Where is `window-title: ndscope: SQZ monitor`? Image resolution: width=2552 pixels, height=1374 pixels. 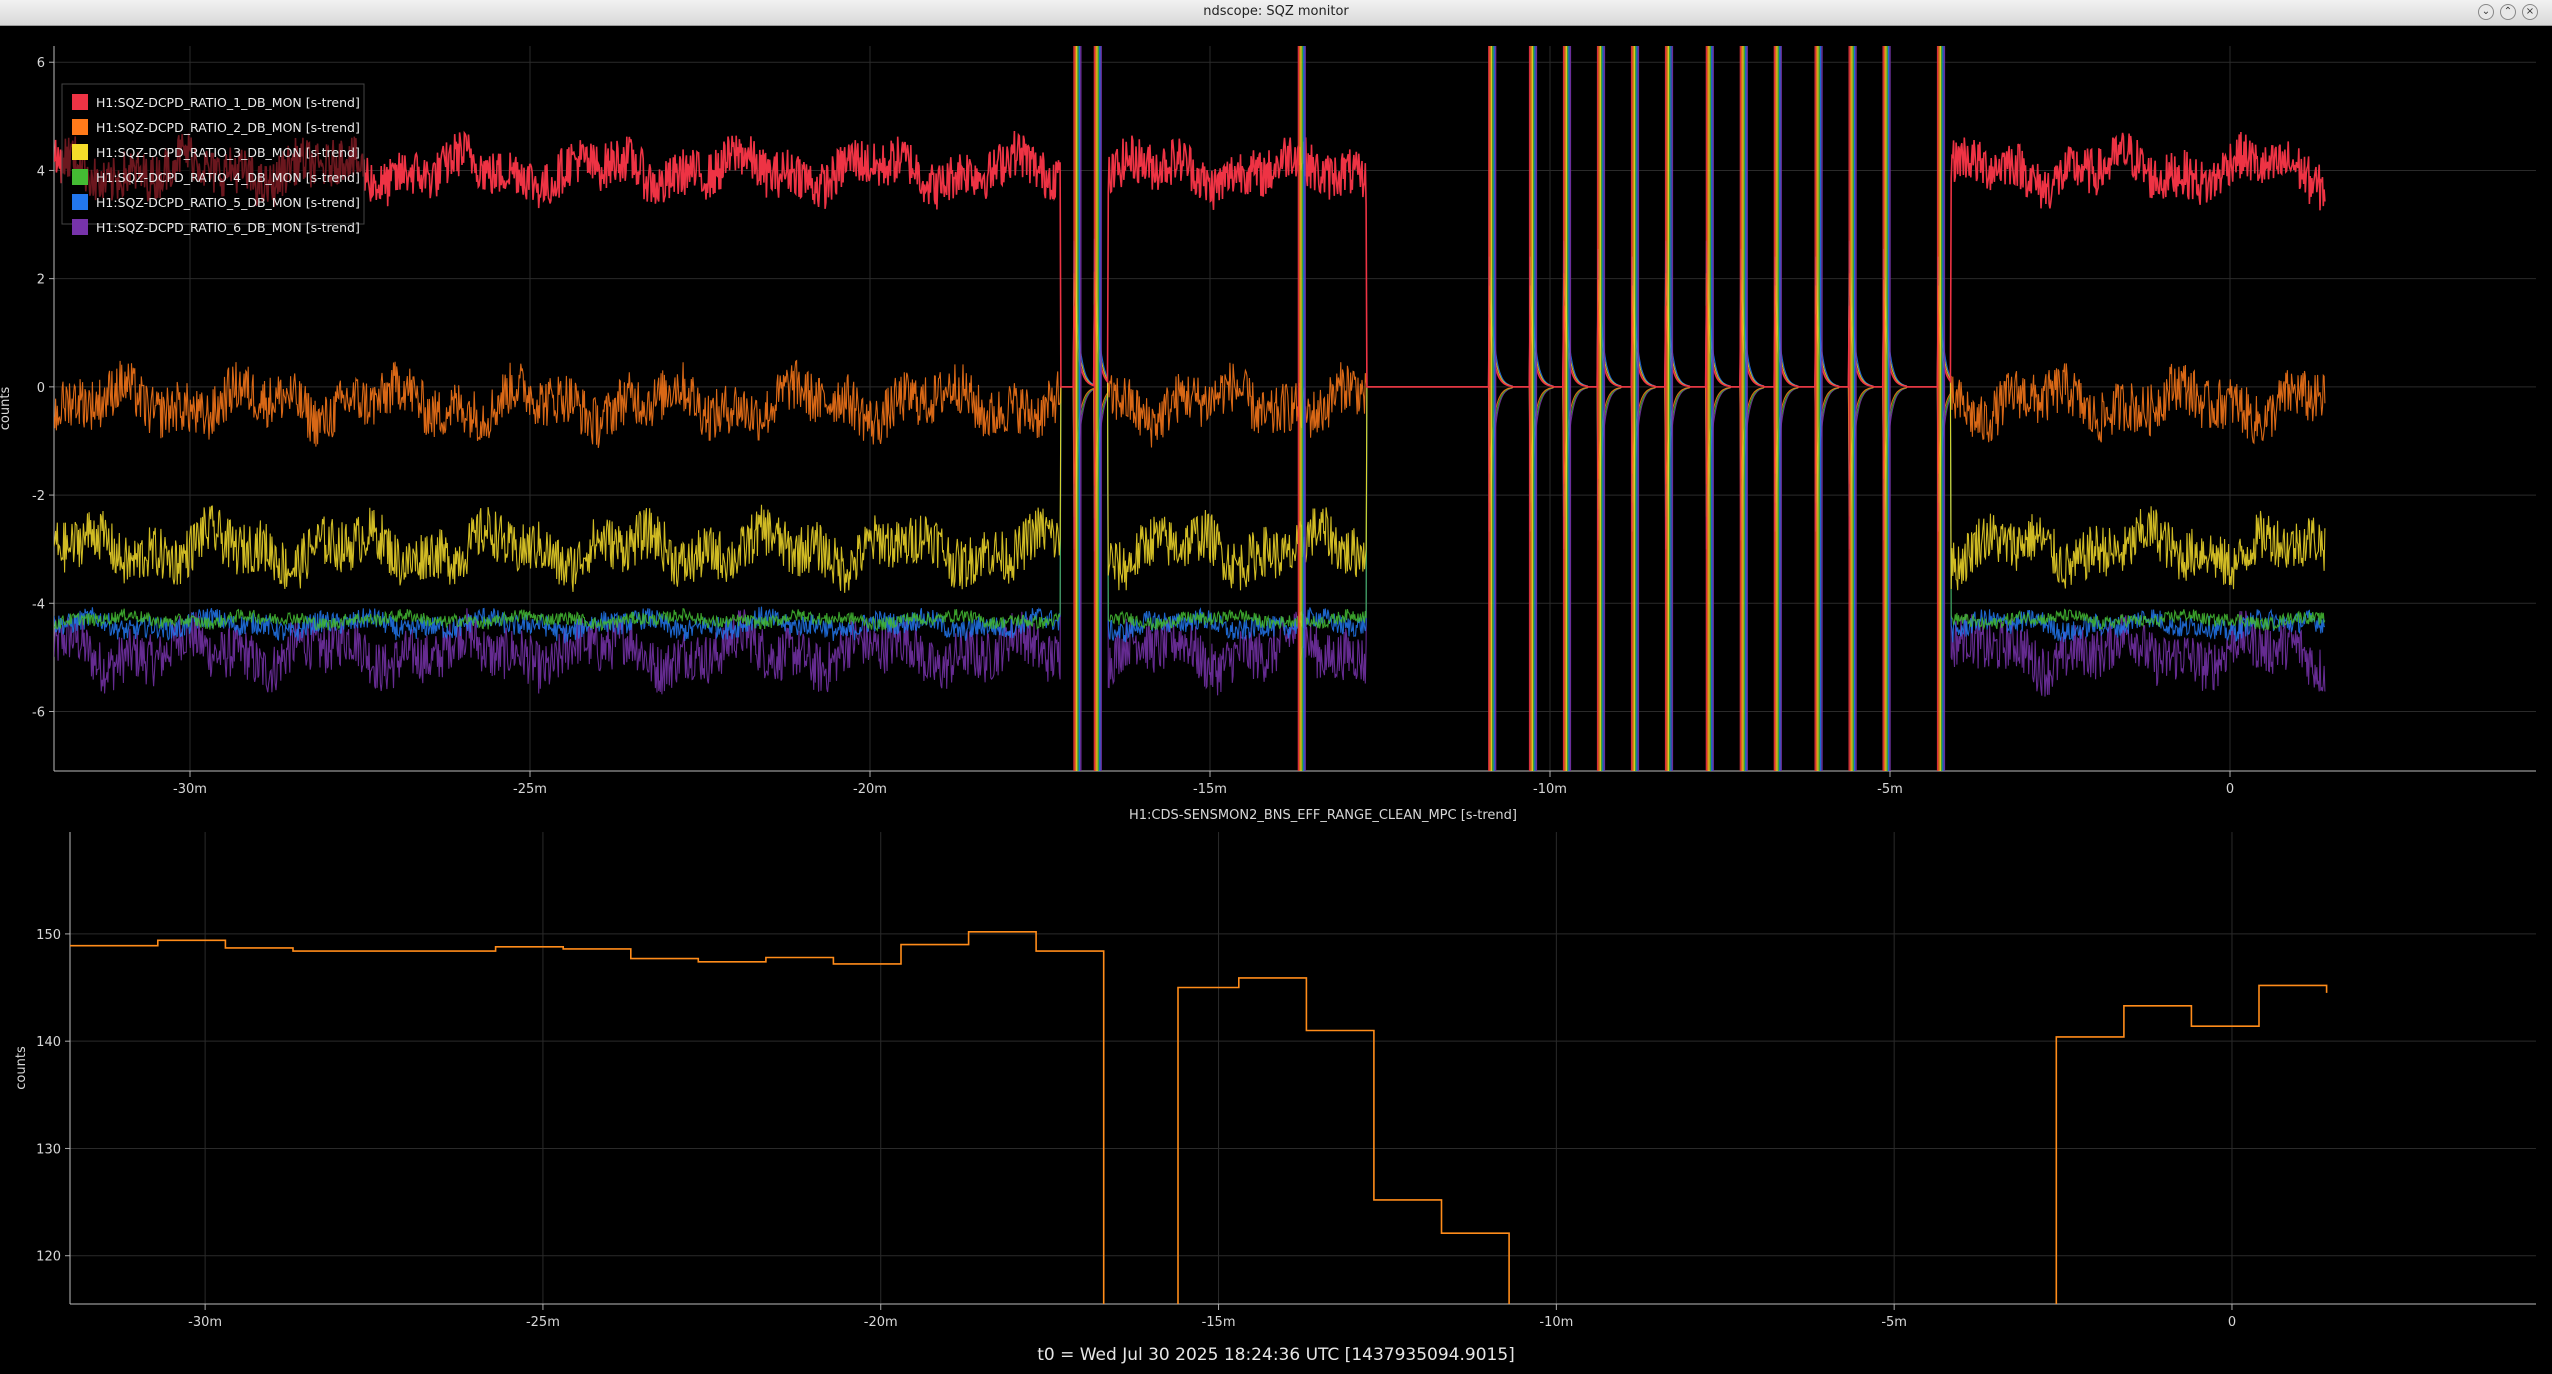
window-title: ndscope: SQZ monitor is located at coordinates (1276, 11).